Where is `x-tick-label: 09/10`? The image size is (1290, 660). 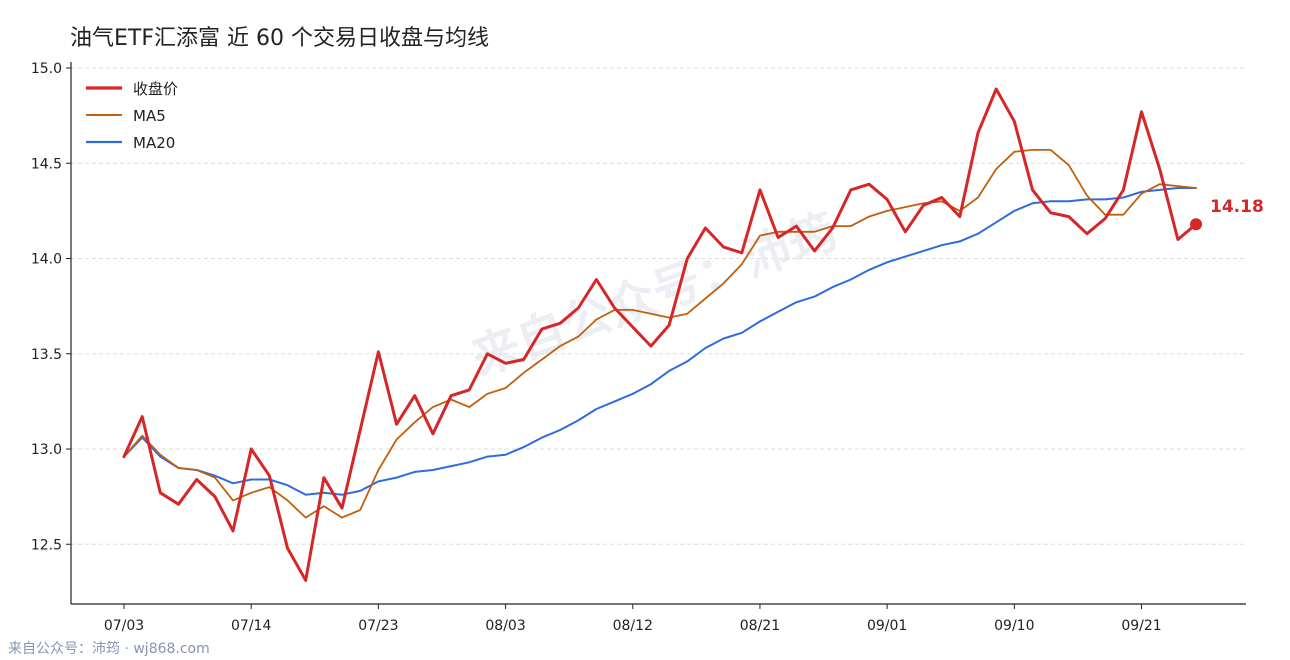 x-tick-label: 09/10 is located at coordinates (1014, 626).